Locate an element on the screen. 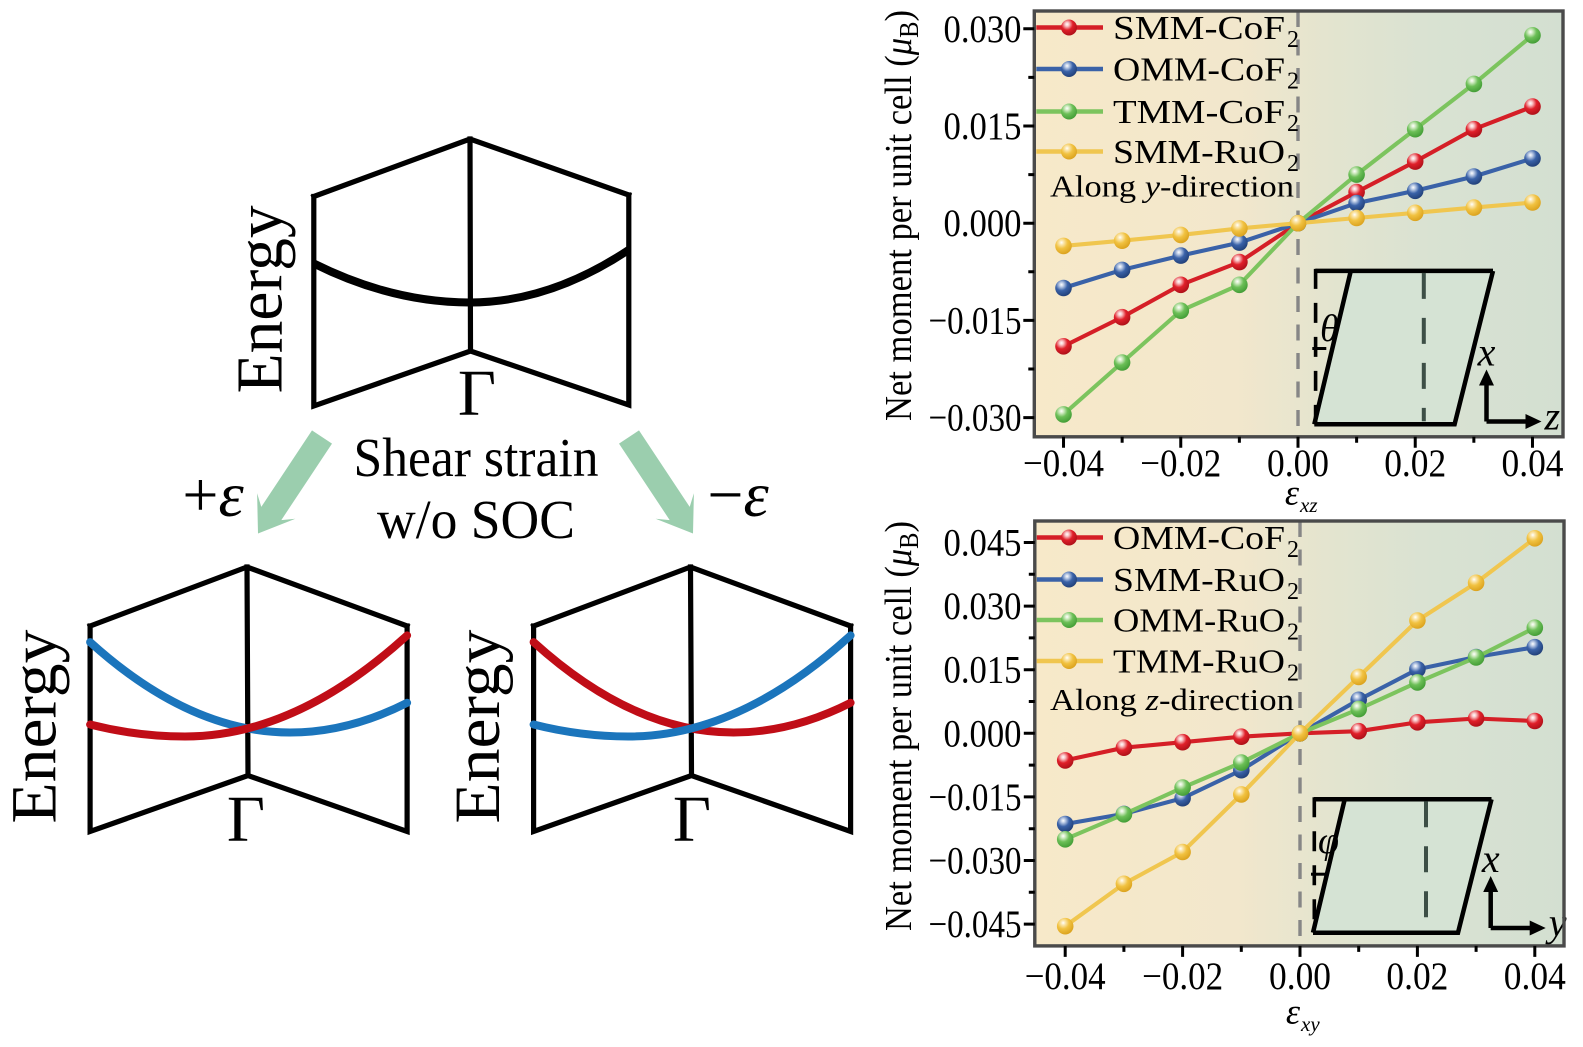 The width and height of the screenshot is (1583, 1047). svg-text: TMM-RuO is located at coordinates (1199, 662).